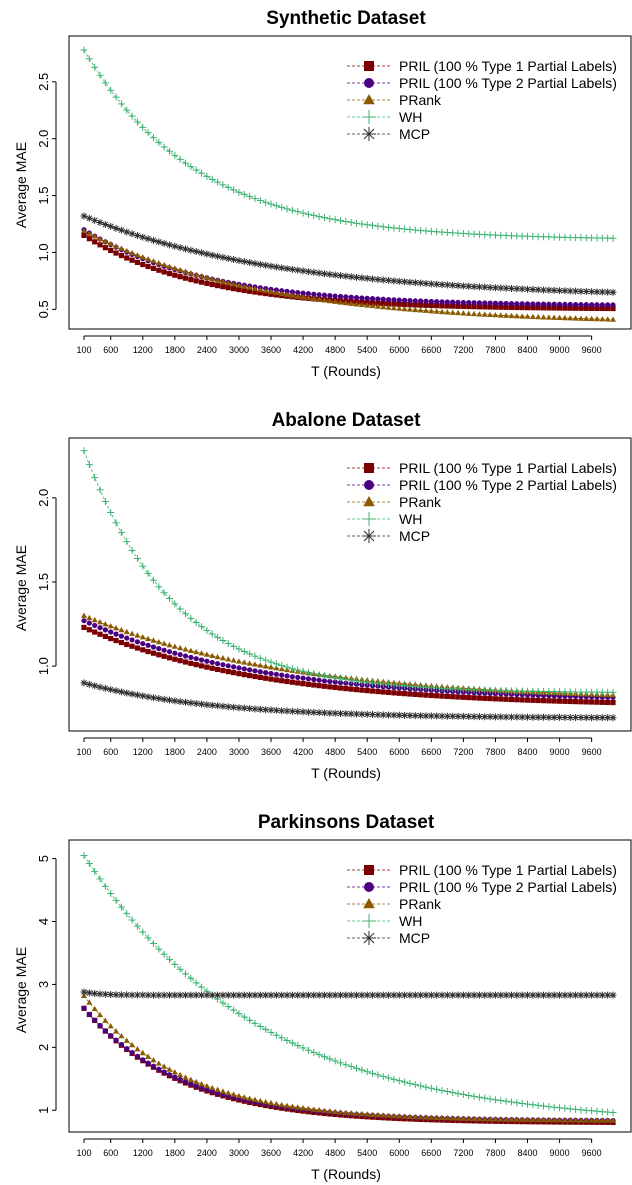 The width and height of the screenshot is (632, 1185). I want to click on legend-label: MCP, so click(414, 134).